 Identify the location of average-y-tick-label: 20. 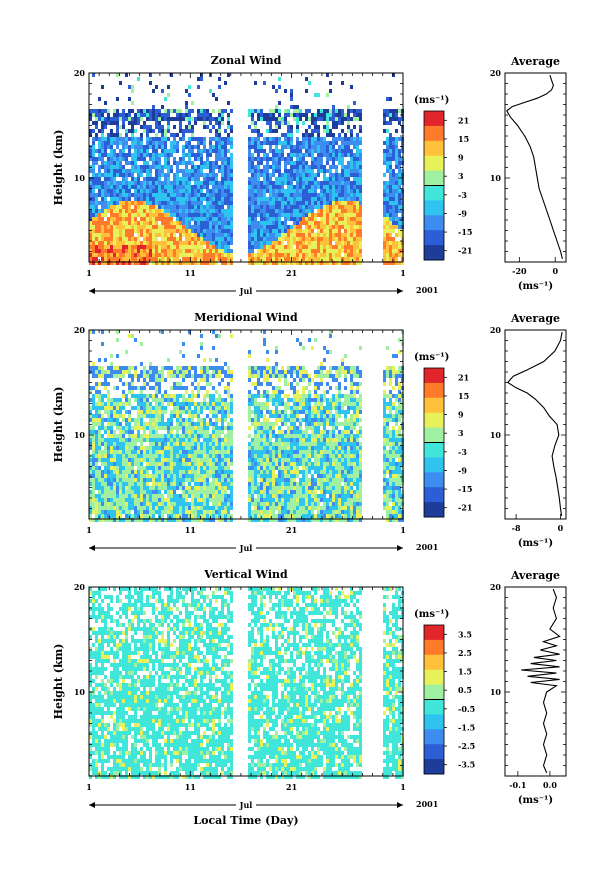
(496, 73).